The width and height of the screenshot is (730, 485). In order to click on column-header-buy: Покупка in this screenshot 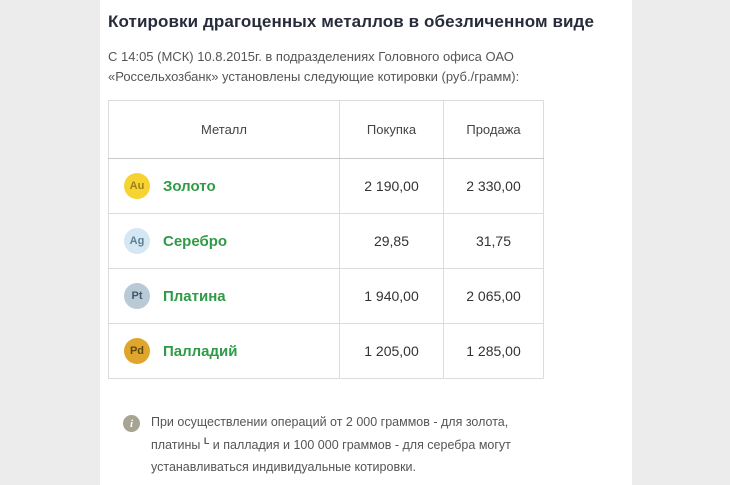, I will do `click(391, 130)`.